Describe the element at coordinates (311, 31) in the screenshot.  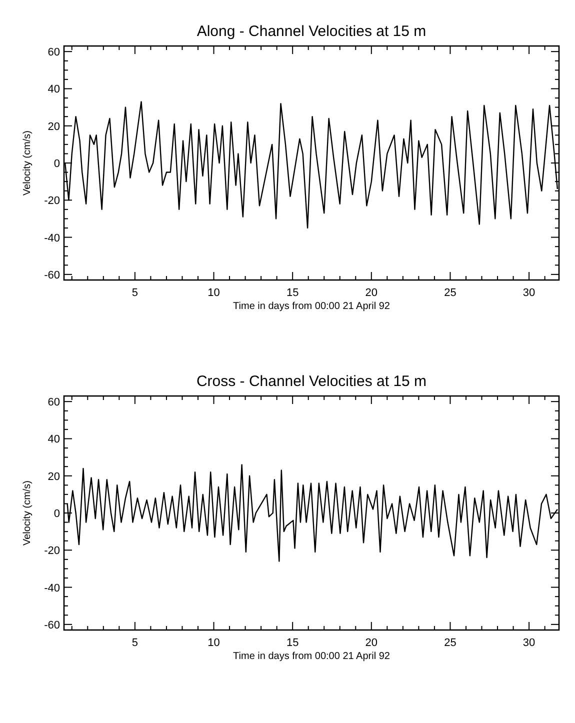
I see `chart-title: Along - Channel Velocities at 15 m` at that location.